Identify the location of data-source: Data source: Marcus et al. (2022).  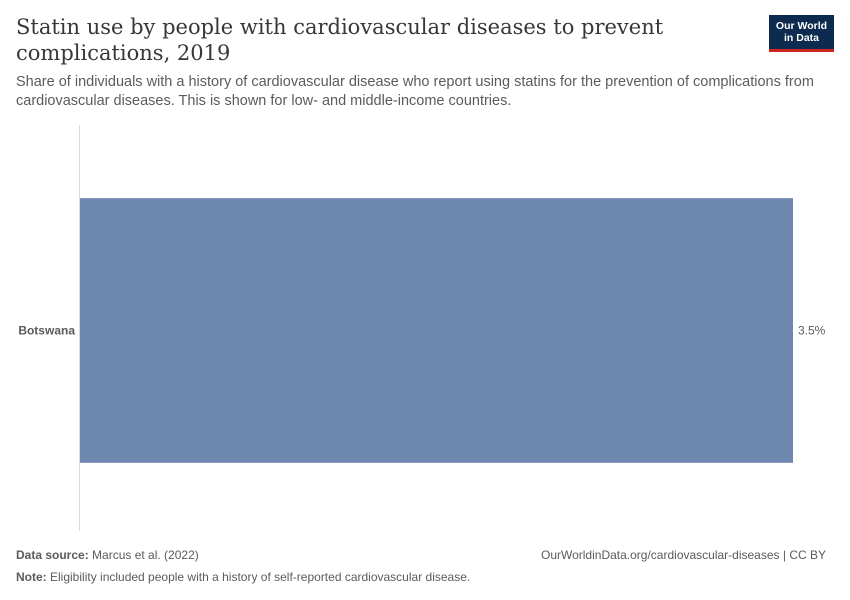
(107, 555).